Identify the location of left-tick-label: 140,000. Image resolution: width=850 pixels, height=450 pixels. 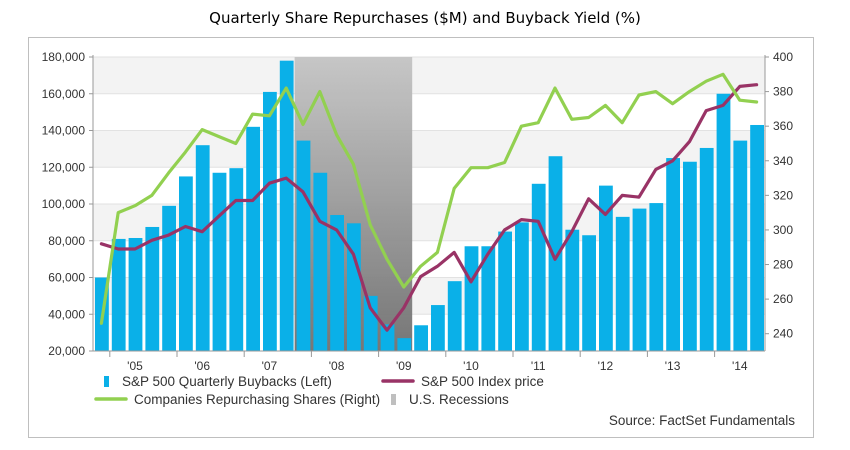
(64, 131).